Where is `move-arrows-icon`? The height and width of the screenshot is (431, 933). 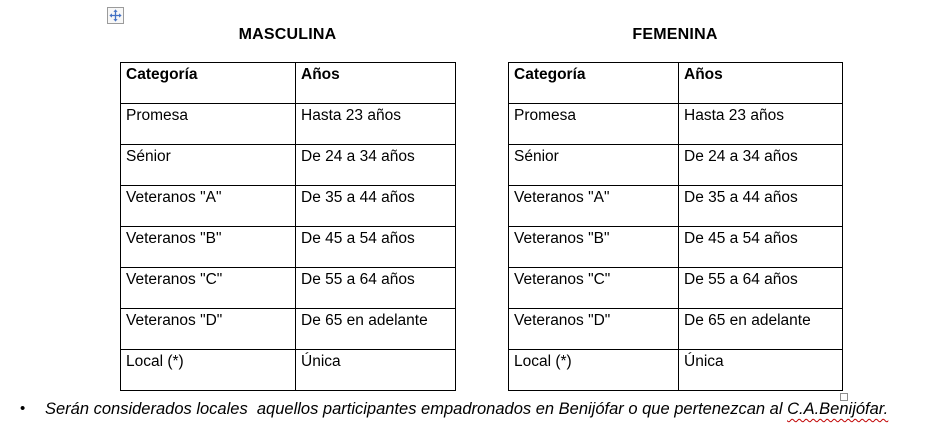
move-arrows-icon is located at coordinates (115, 15).